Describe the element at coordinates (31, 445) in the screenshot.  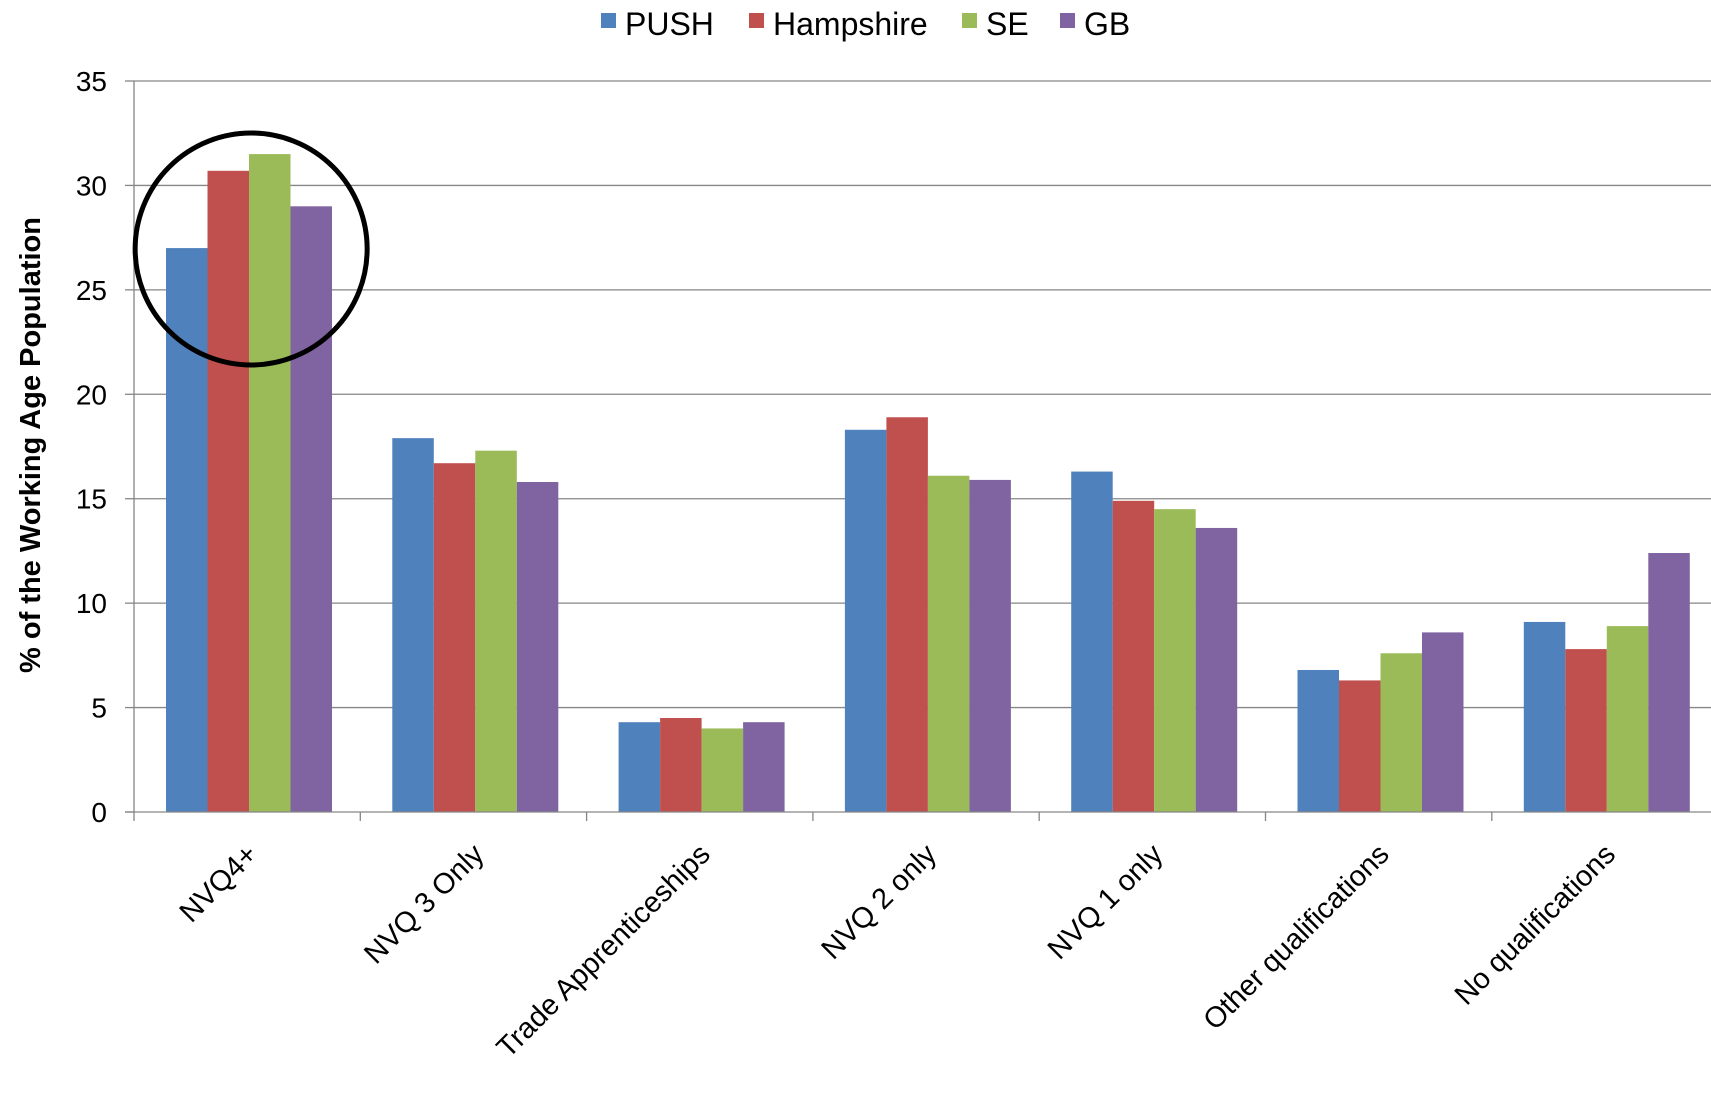
I see `y-axis-title: % of the Working Age Population` at that location.